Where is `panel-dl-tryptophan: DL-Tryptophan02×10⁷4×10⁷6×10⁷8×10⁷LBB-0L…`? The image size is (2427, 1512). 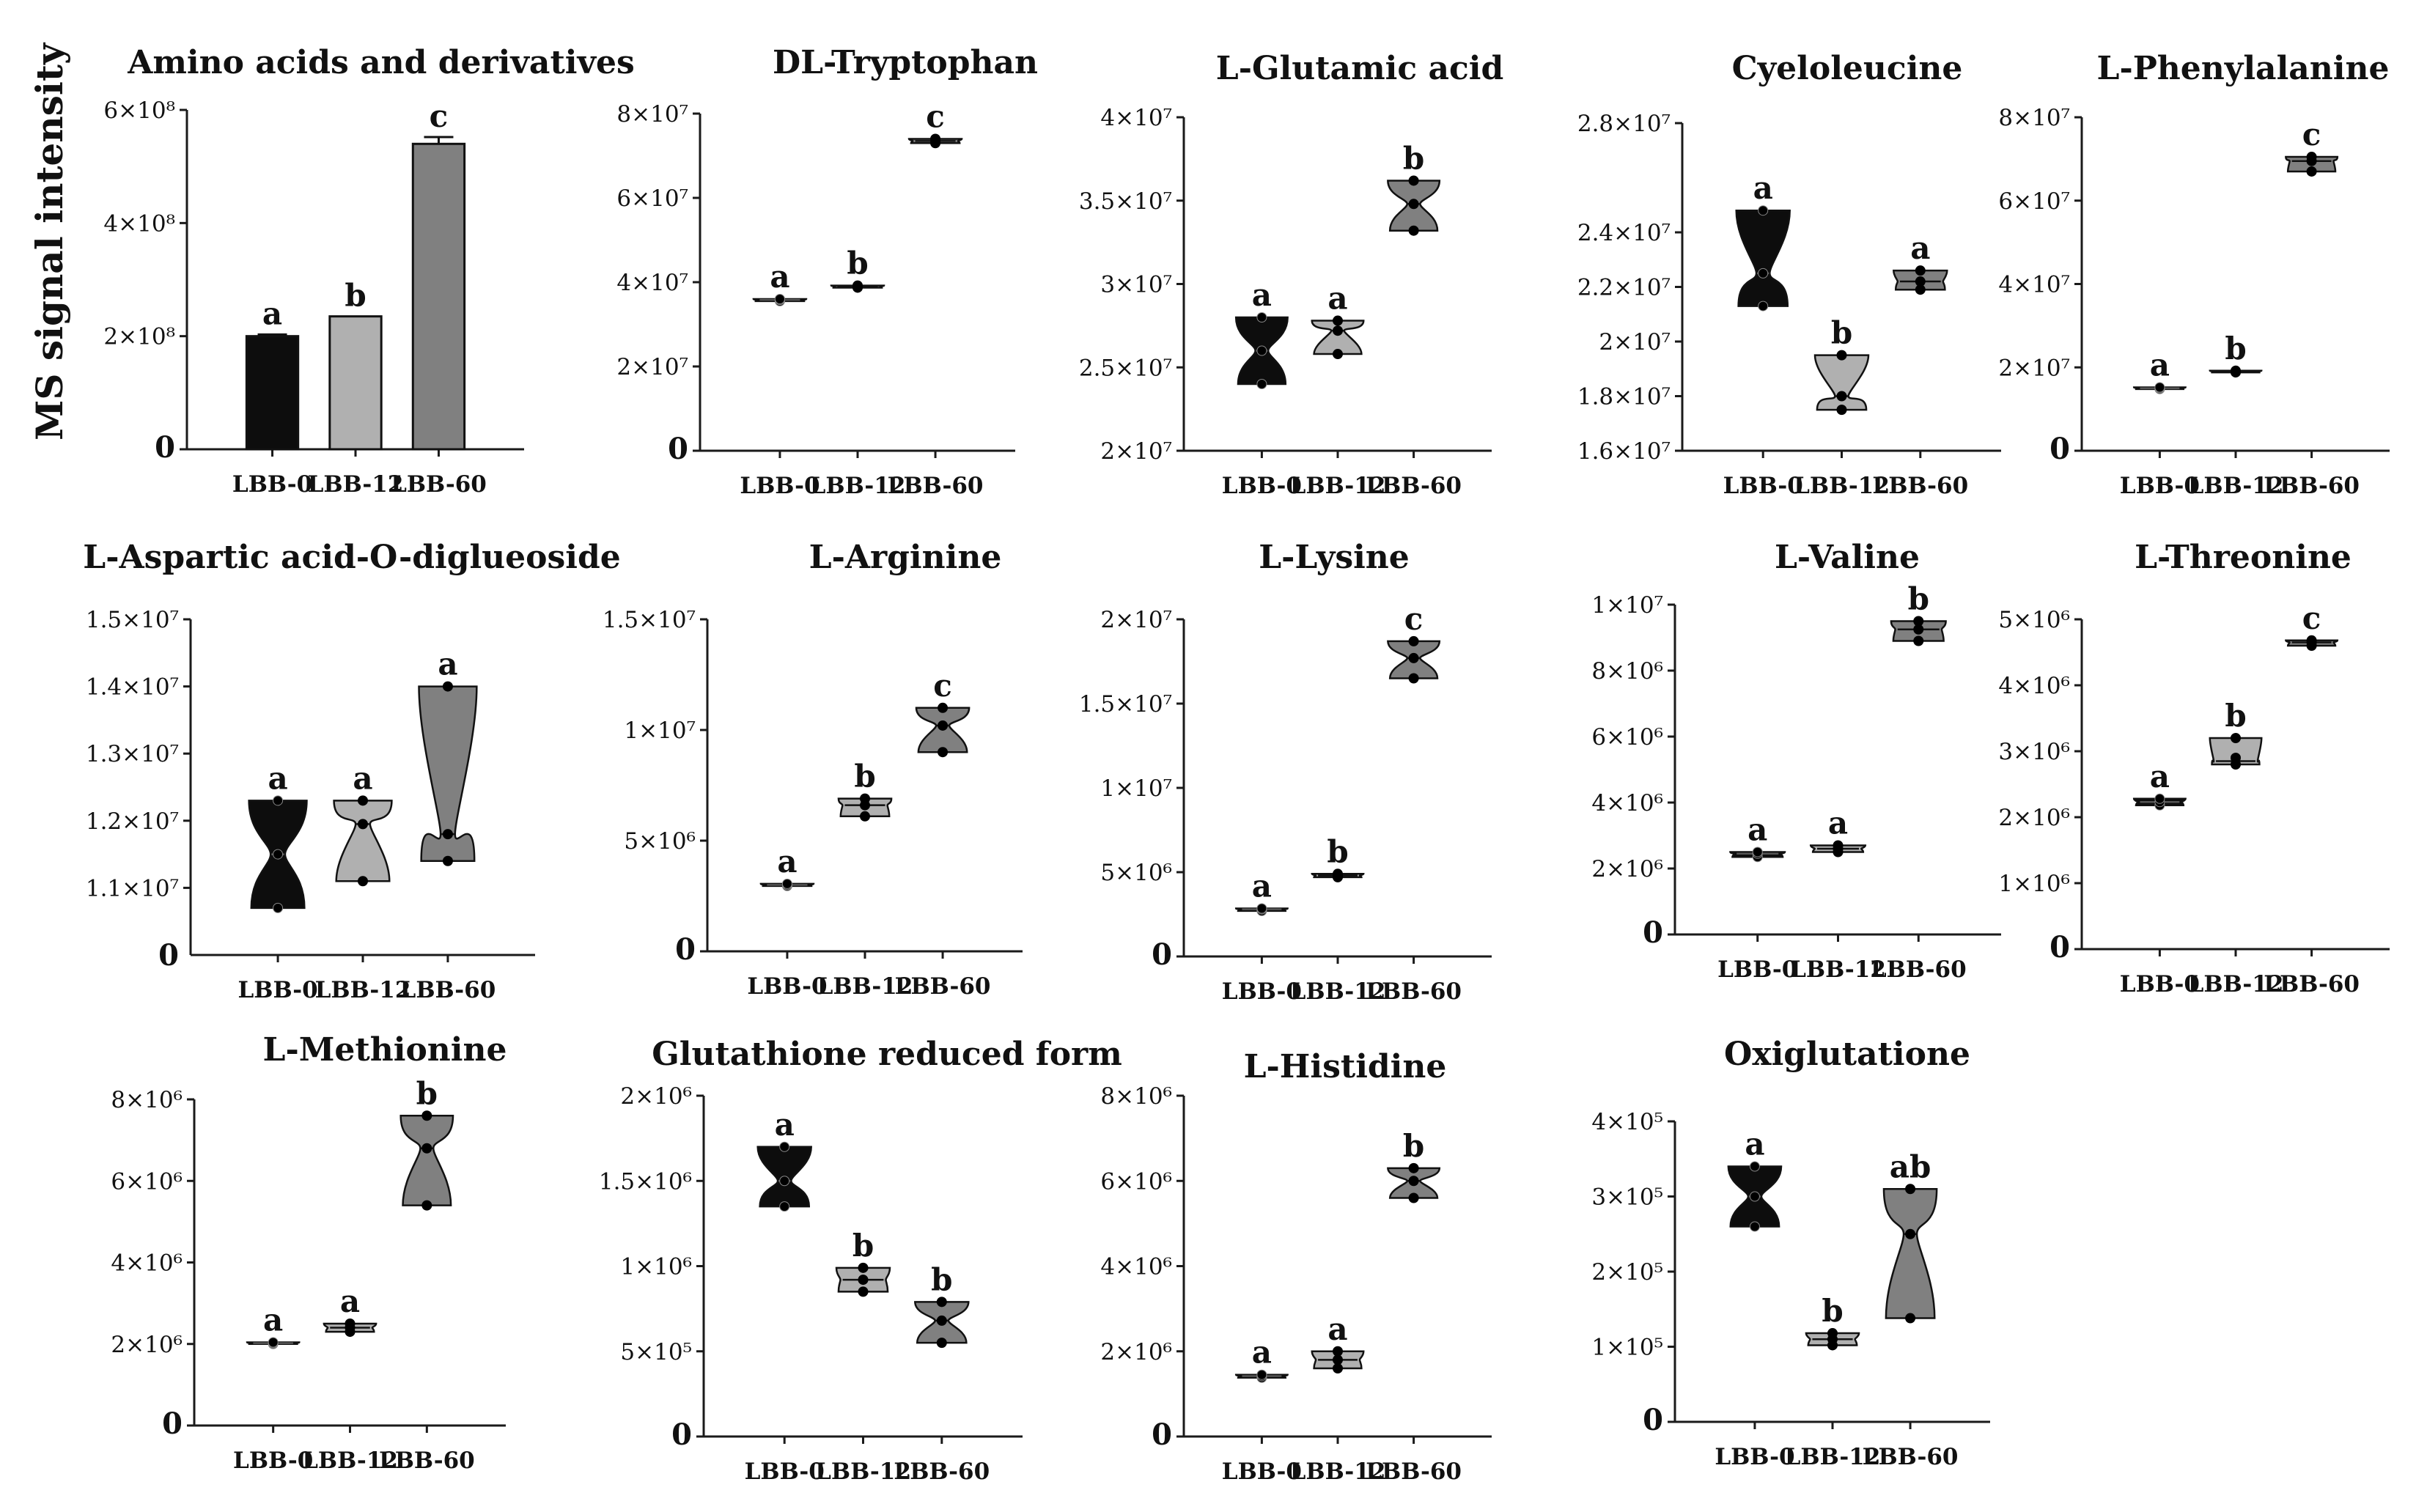
panel-dl-tryptophan: DL-Tryptophan02×10⁷4×10⁷6×10⁷8×10⁷LBB-0L… is located at coordinates (827, 271).